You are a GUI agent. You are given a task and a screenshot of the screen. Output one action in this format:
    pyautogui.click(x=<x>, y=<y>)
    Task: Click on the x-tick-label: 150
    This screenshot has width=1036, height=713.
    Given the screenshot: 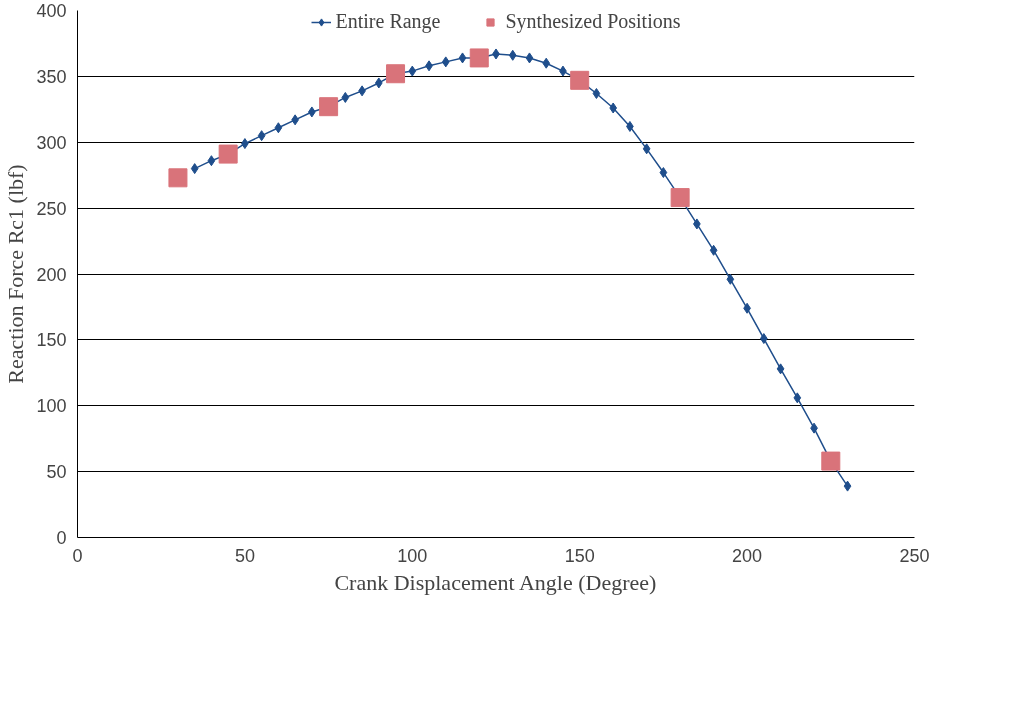 What is the action you would take?
    pyautogui.click(x=579, y=555)
    